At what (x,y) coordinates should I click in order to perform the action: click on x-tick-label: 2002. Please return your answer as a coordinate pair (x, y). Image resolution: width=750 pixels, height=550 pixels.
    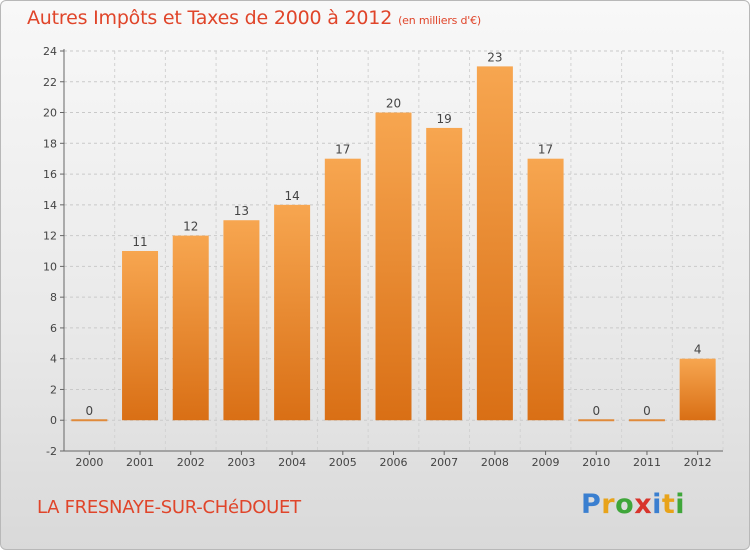
    Looking at the image, I should click on (191, 462).